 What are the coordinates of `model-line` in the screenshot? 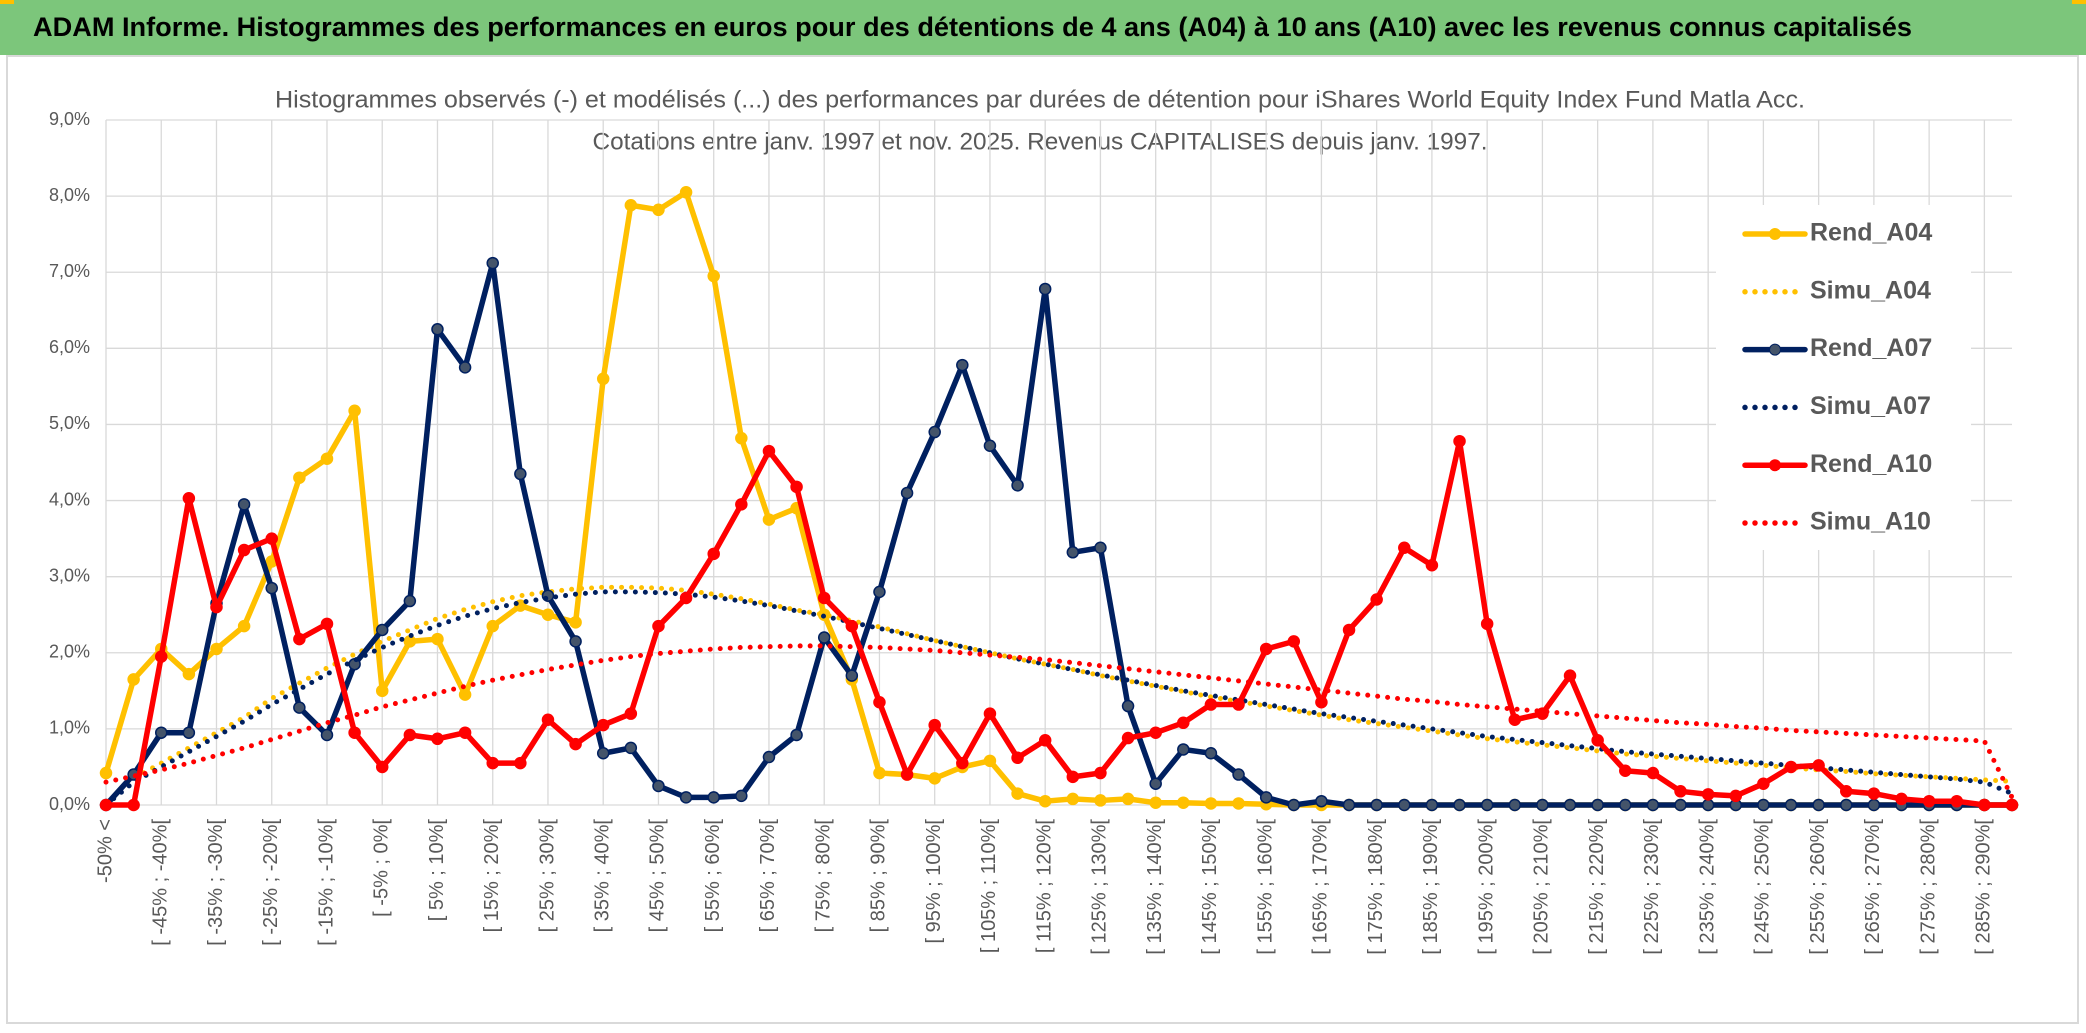 It's located at (1059, 721).